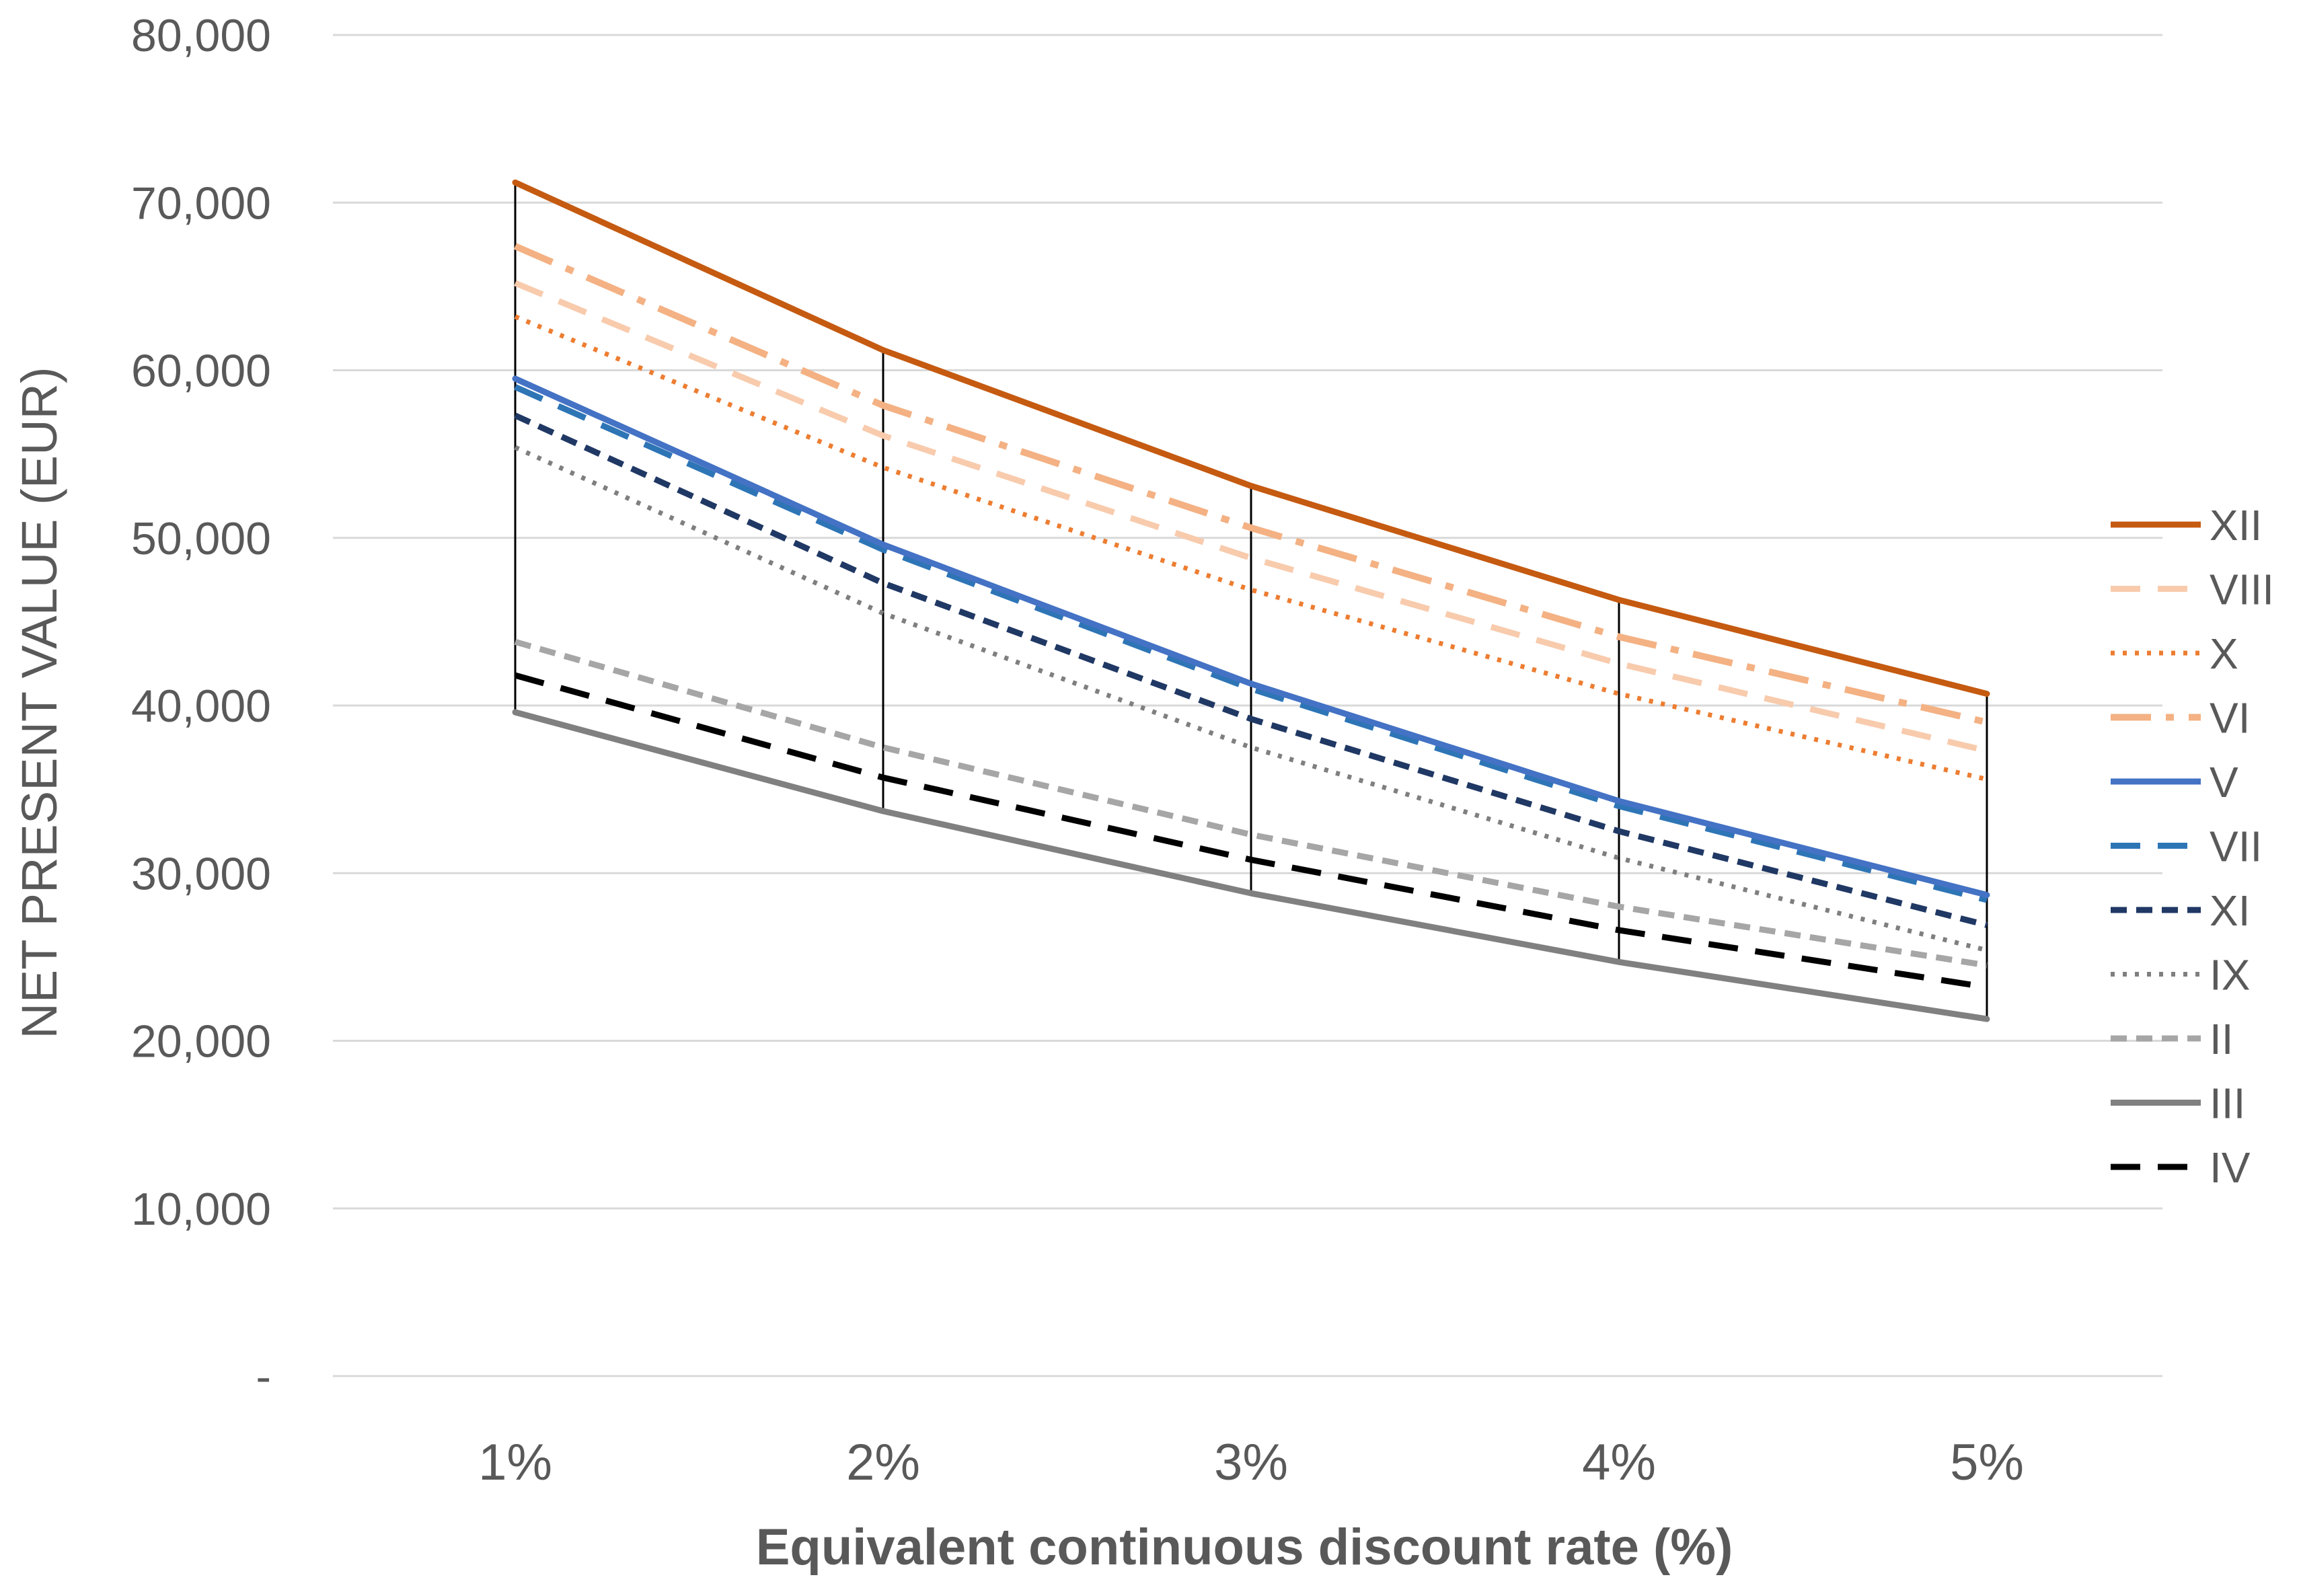 Image resolution: width=2301 pixels, height=1596 pixels. Describe the element at coordinates (2192, 590) in the screenshot. I see `legend-item-viii: VIII` at that location.